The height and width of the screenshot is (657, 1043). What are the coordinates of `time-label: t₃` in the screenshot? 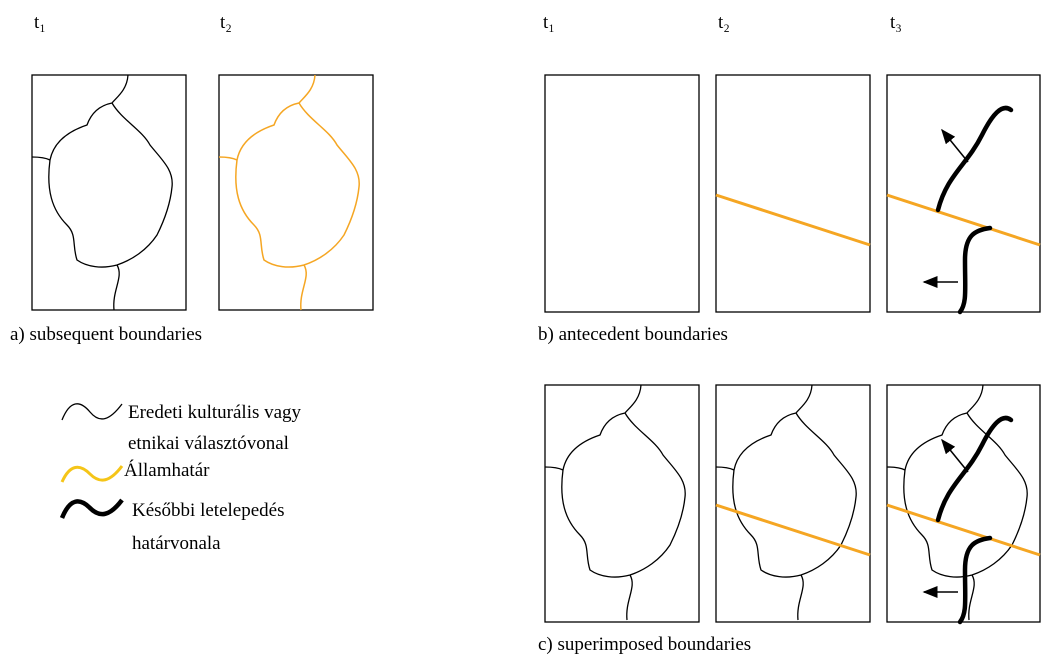 It's located at (896, 22).